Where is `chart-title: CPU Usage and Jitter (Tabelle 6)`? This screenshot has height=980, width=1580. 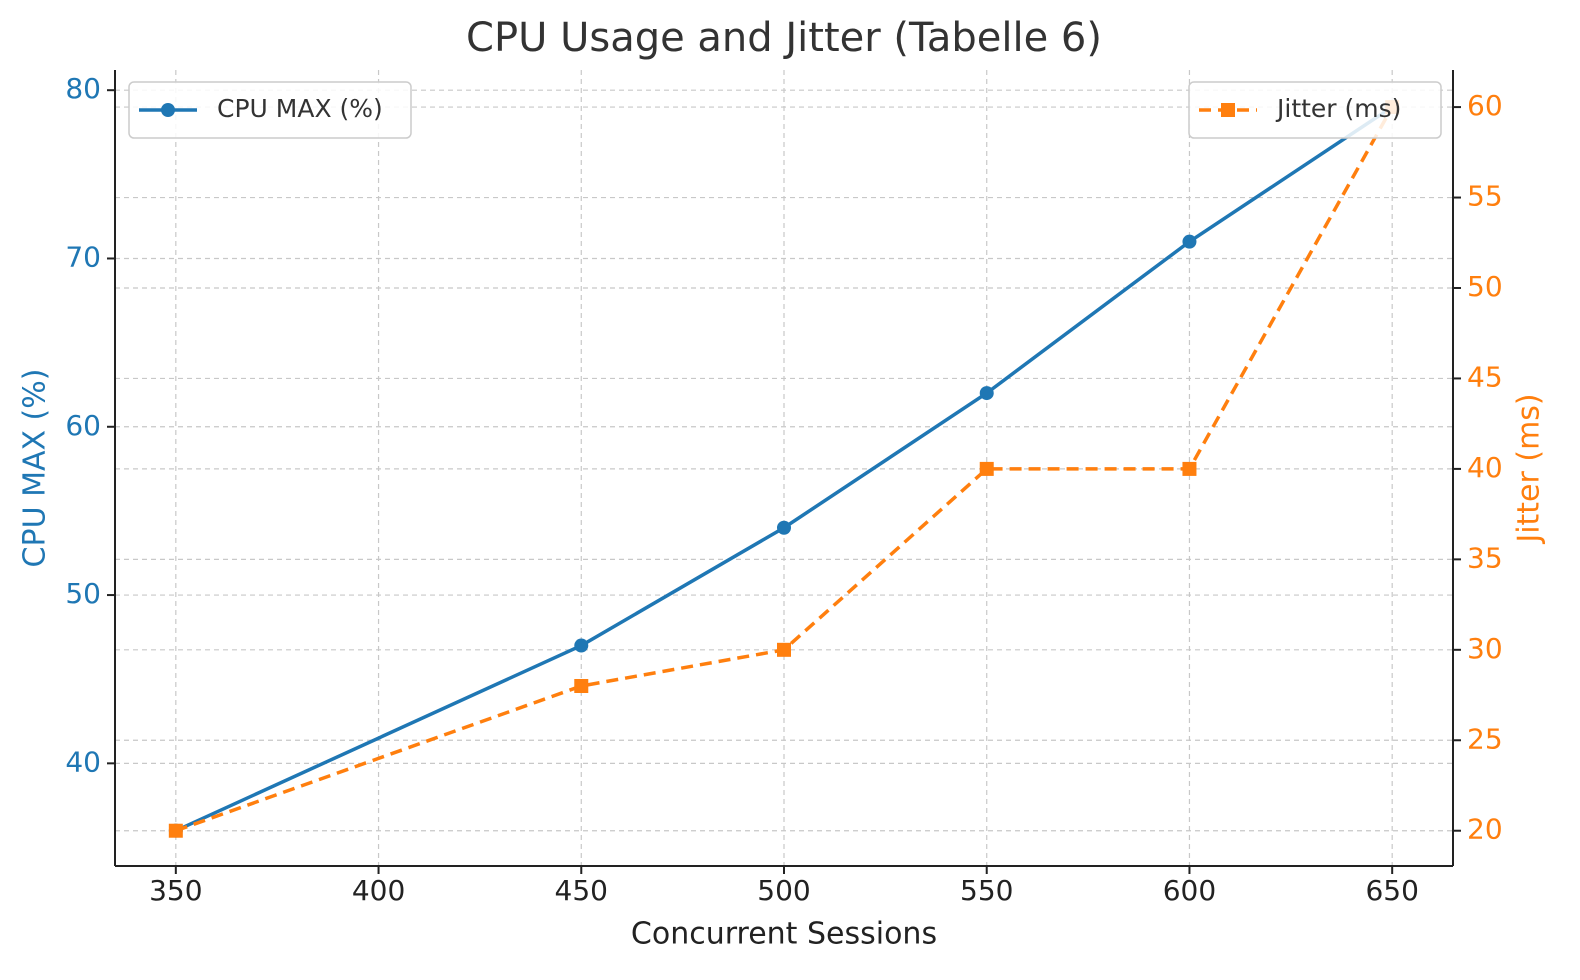
chart-title: CPU Usage and Jitter (Tabelle 6) is located at coordinates (784, 38).